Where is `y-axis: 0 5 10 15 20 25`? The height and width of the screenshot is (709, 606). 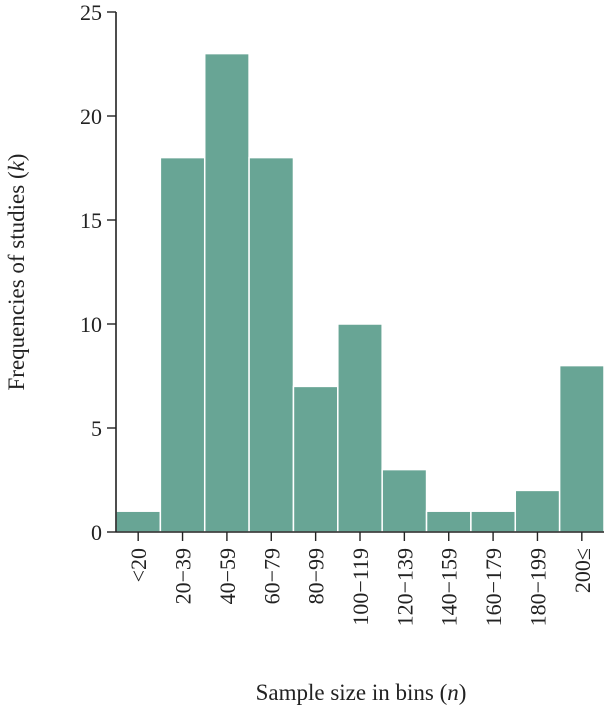 y-axis: 0 5 10 15 20 25 is located at coordinates (98, 272).